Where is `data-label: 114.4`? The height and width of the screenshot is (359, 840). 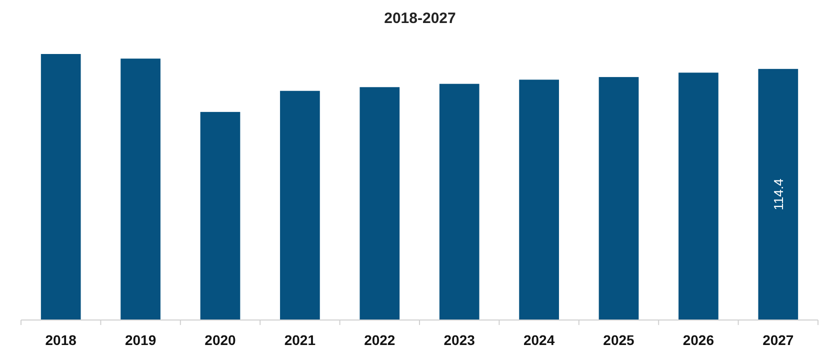 data-label: 114.4 is located at coordinates (778, 194).